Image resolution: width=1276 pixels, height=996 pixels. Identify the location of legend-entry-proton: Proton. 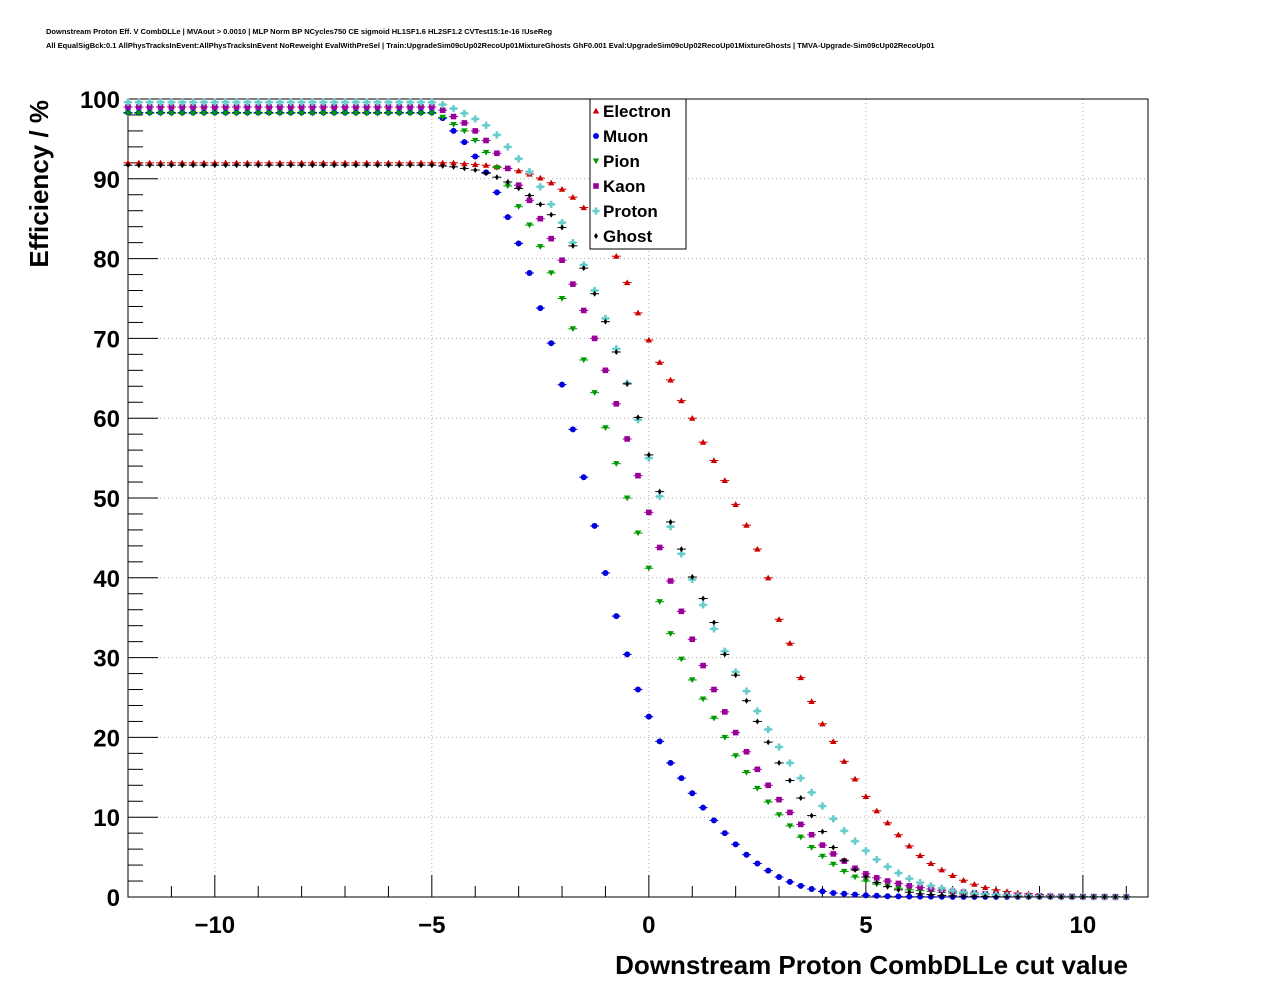
(625, 211).